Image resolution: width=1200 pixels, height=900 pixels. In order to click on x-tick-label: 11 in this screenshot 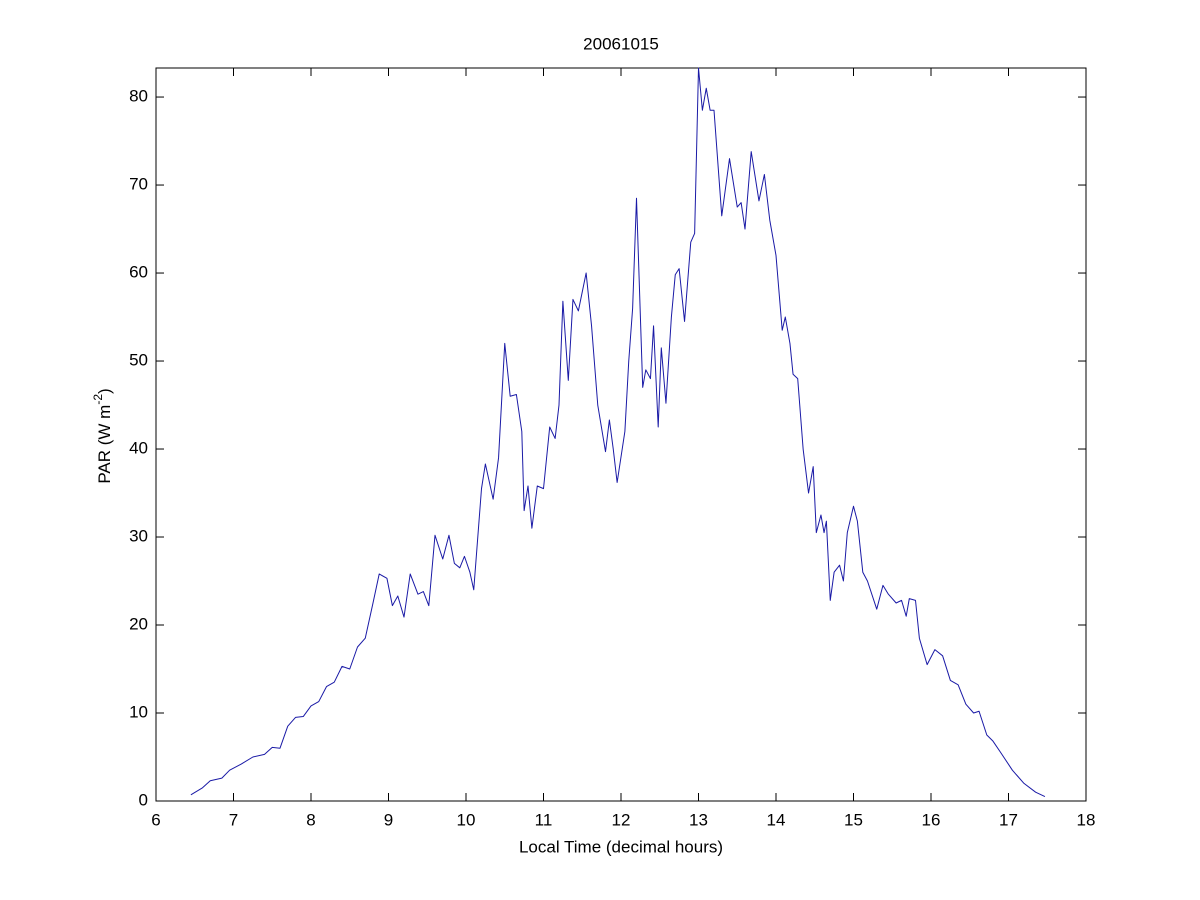, I will do `click(544, 819)`.